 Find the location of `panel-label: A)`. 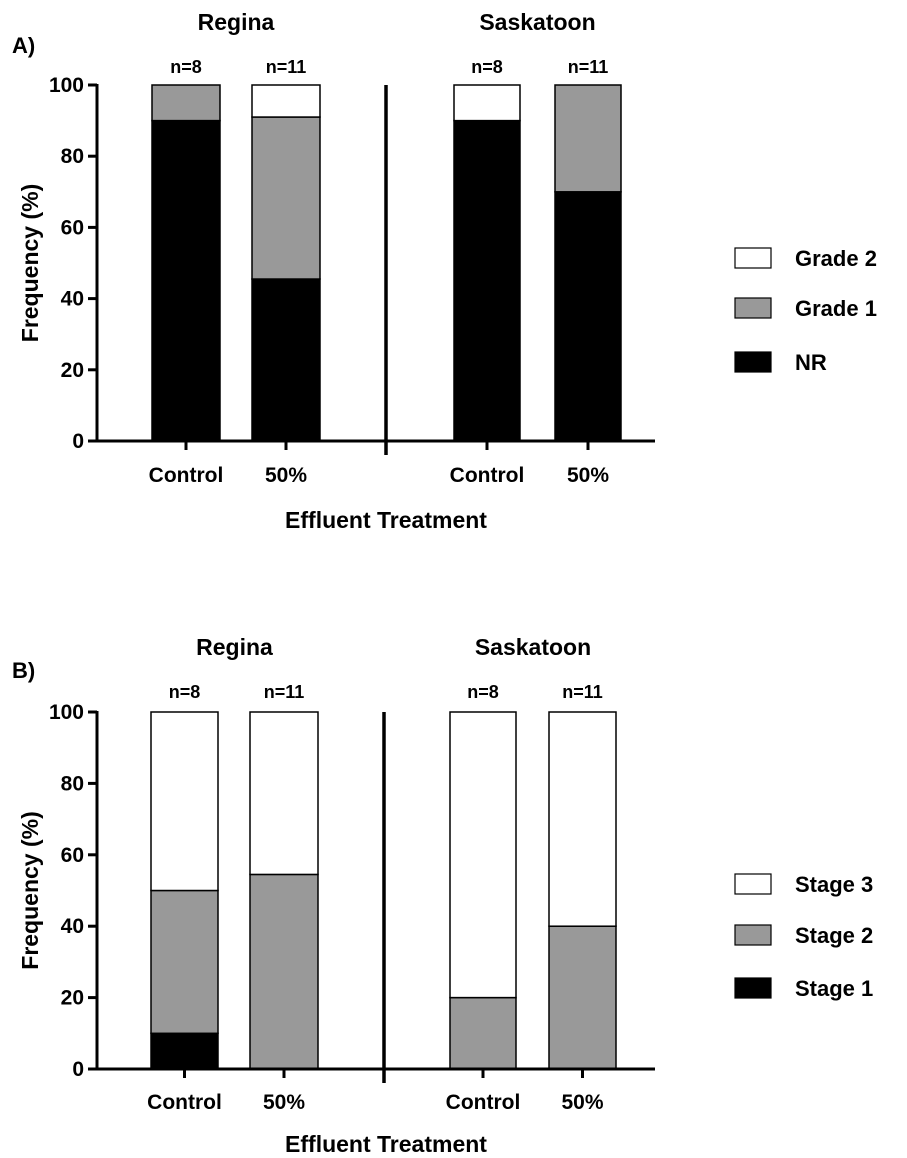

panel-label: A) is located at coordinates (23, 45).